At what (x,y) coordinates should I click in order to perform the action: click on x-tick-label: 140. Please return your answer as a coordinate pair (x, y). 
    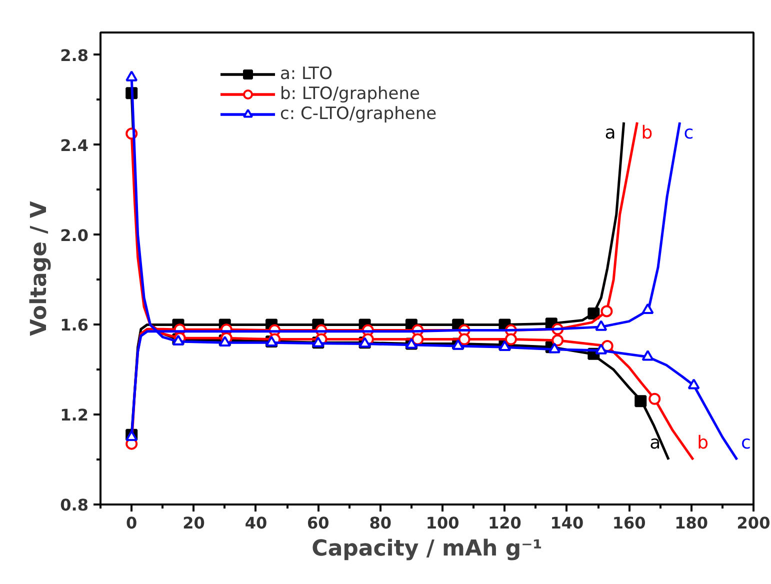
    Looking at the image, I should click on (567, 523).